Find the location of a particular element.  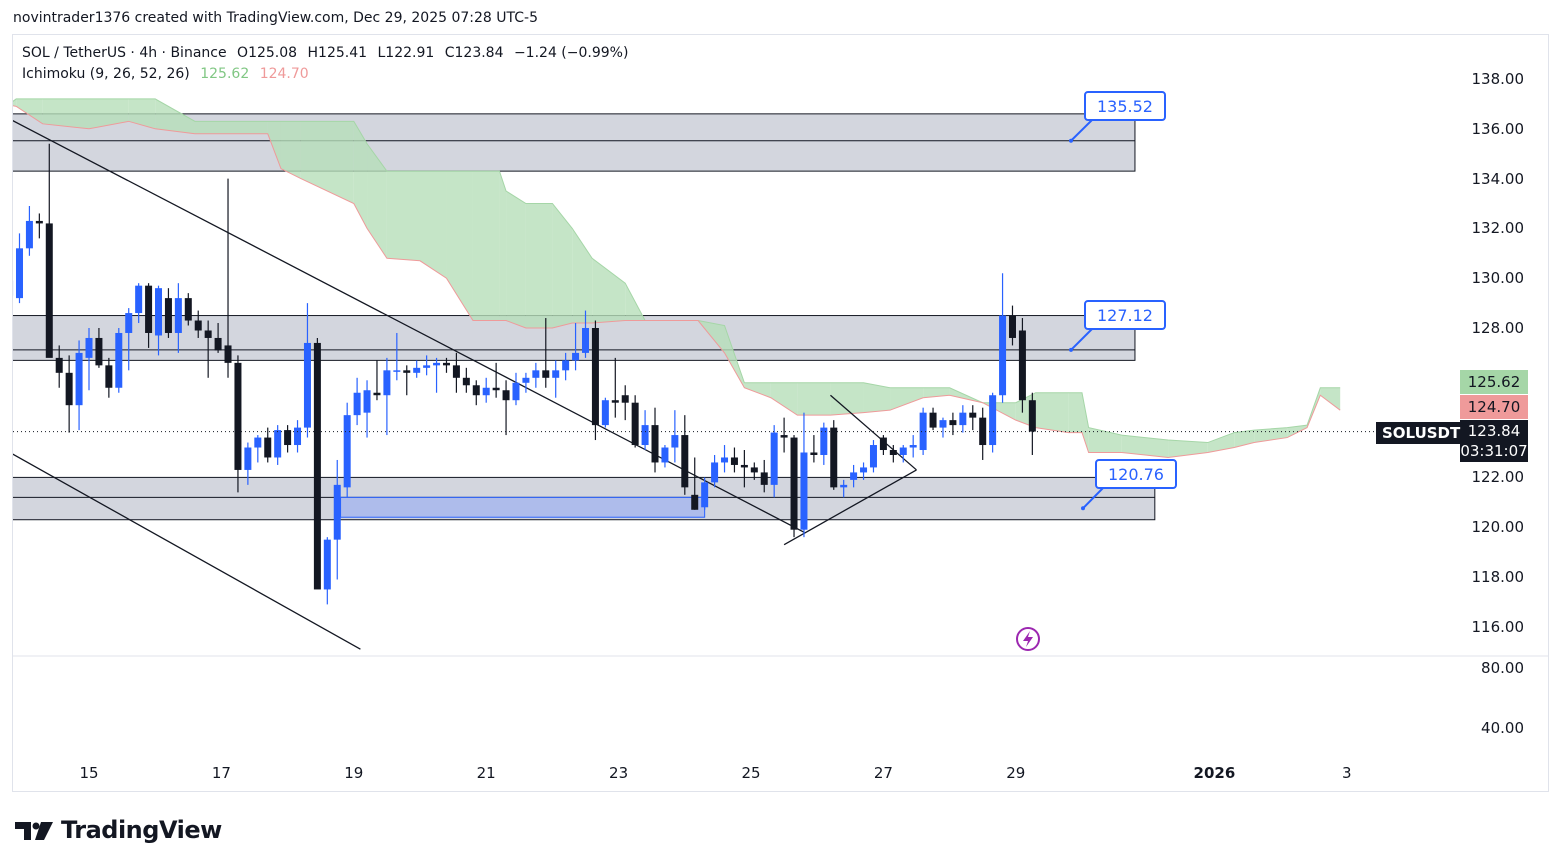

callout-127-12: 127.12 is located at coordinates (1125, 315).